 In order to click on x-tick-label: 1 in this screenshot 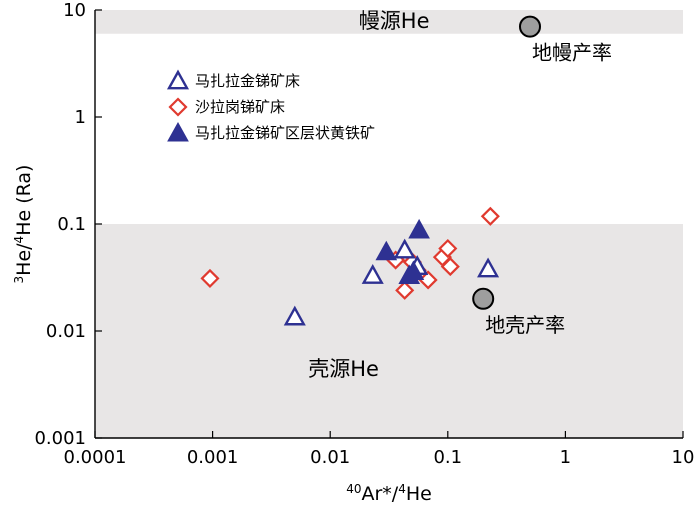, I will do `click(565, 457)`.